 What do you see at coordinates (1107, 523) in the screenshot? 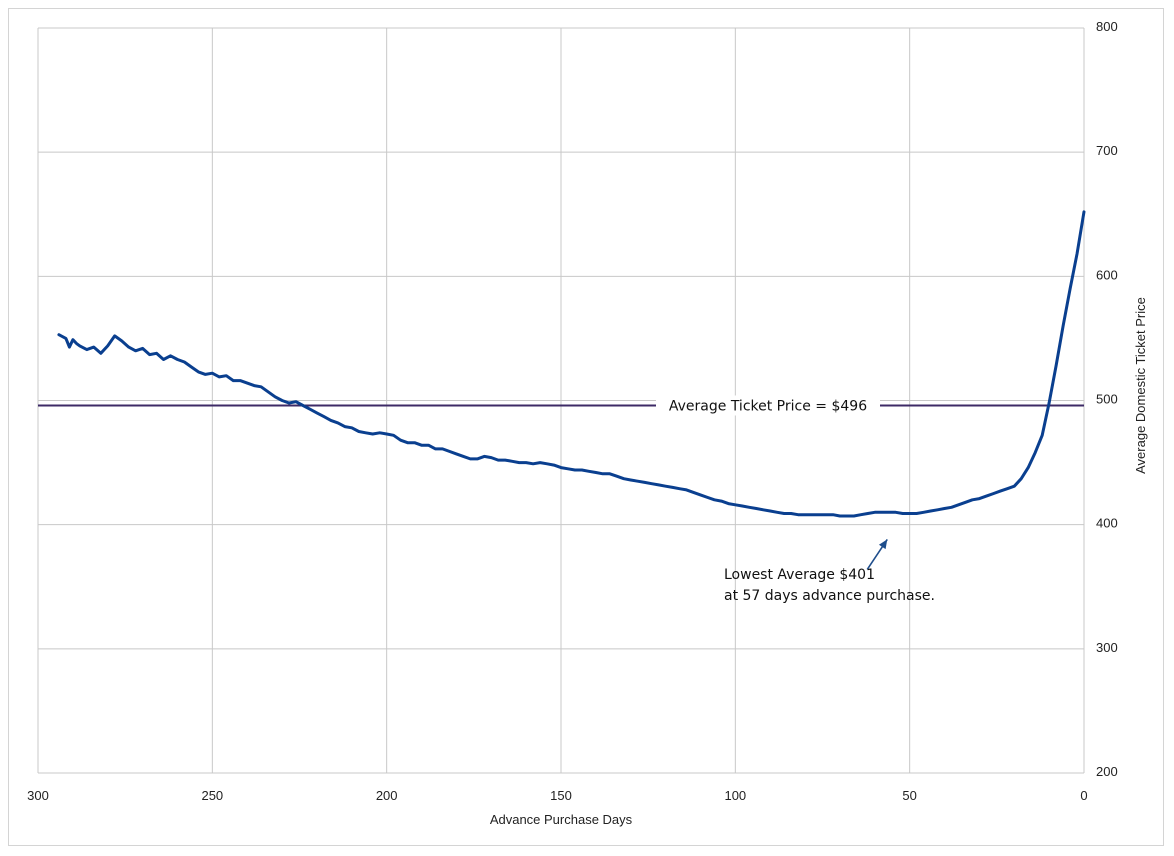
I see `y-tick-label-400: 400` at bounding box center [1107, 523].